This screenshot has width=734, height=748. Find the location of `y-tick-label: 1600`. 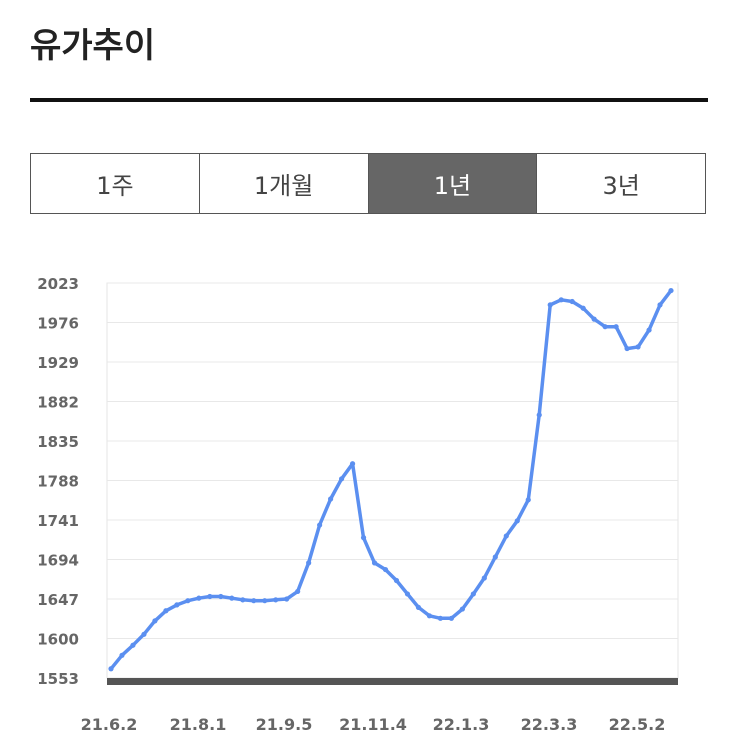

y-tick-label: 1600 is located at coordinates (58, 640).